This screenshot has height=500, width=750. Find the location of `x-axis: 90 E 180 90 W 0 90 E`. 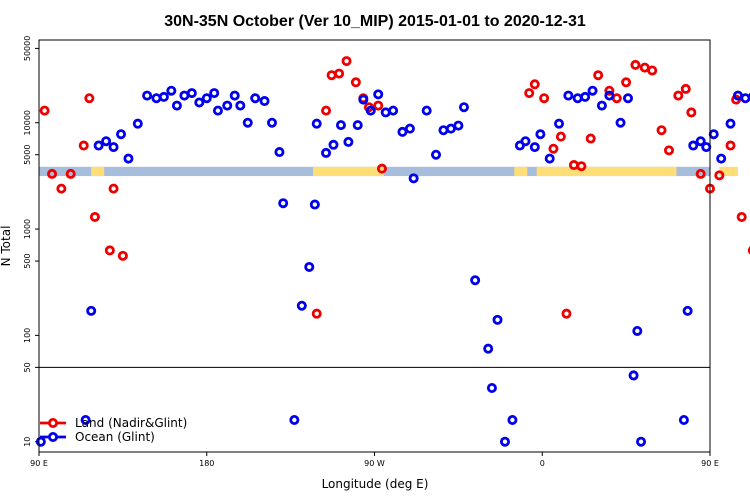

x-axis: 90 E 180 90 W 0 90 E is located at coordinates (374, 460).